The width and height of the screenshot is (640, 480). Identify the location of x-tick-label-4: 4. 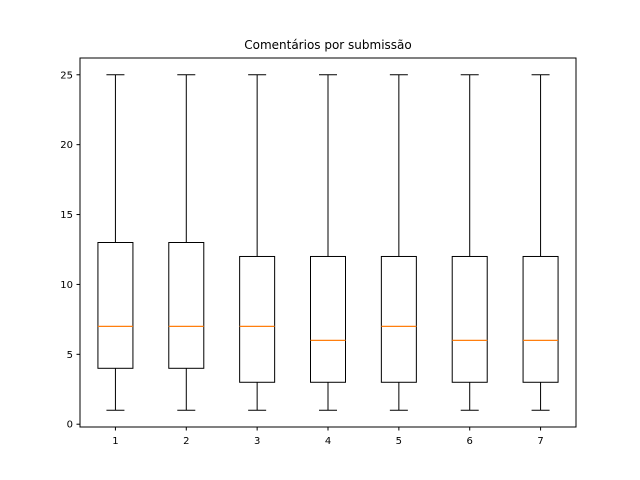
(328, 441).